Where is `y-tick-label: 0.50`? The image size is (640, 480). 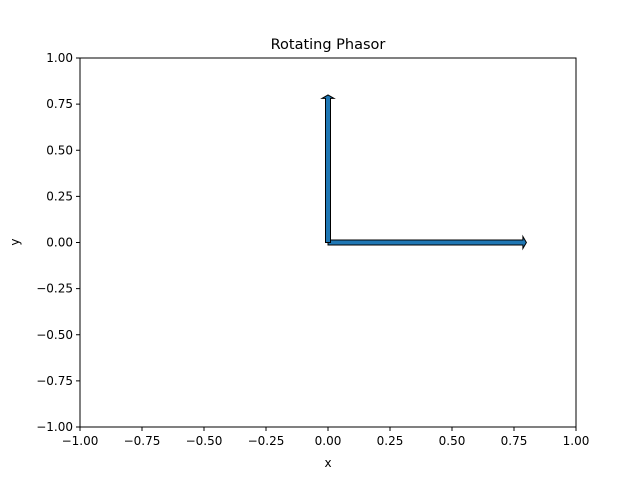 y-tick-label: 0.50 is located at coordinates (59, 150).